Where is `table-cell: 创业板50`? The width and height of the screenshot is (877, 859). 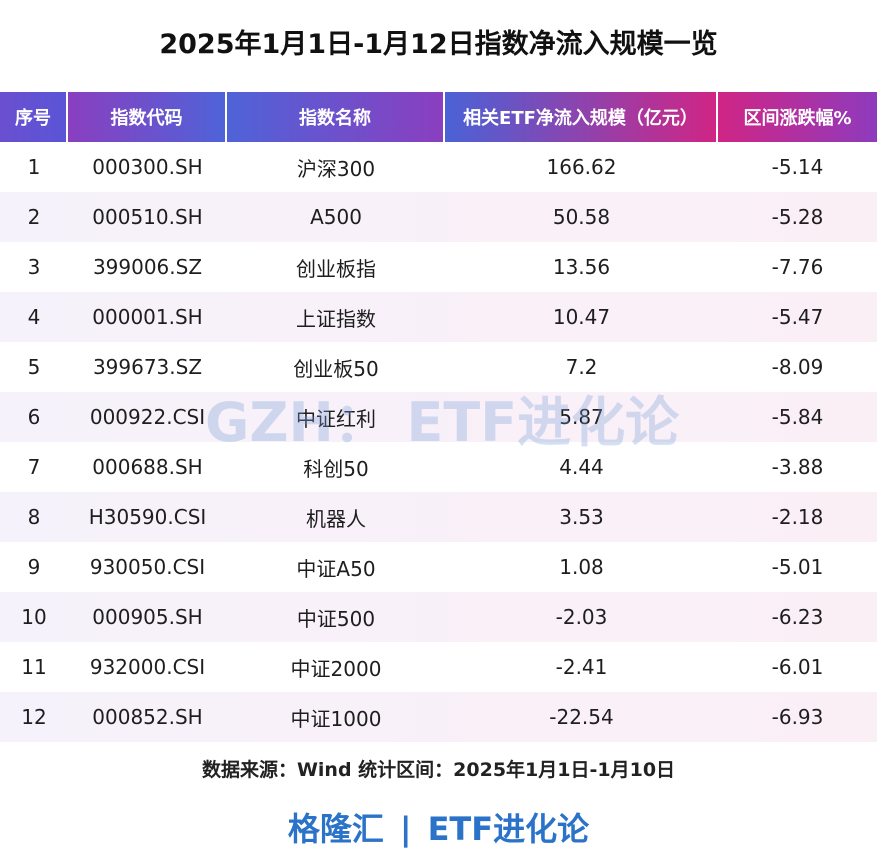
table-cell: 创业板50 is located at coordinates (336, 368).